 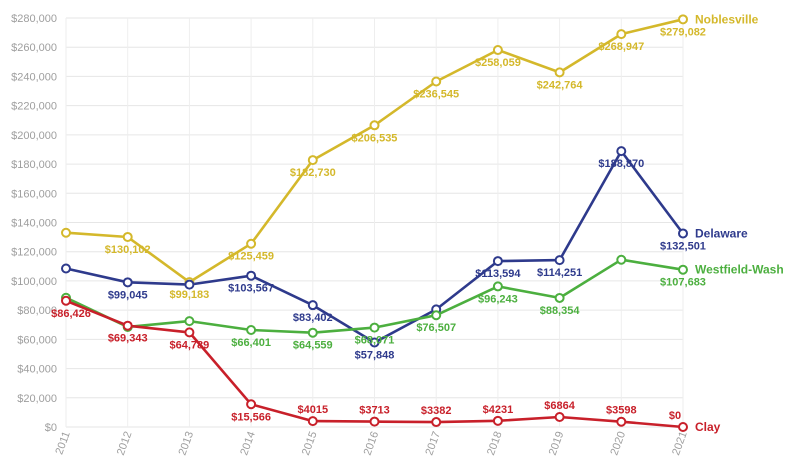 What do you see at coordinates (313, 410) in the screenshot?
I see `data-label: $4015` at bounding box center [313, 410].